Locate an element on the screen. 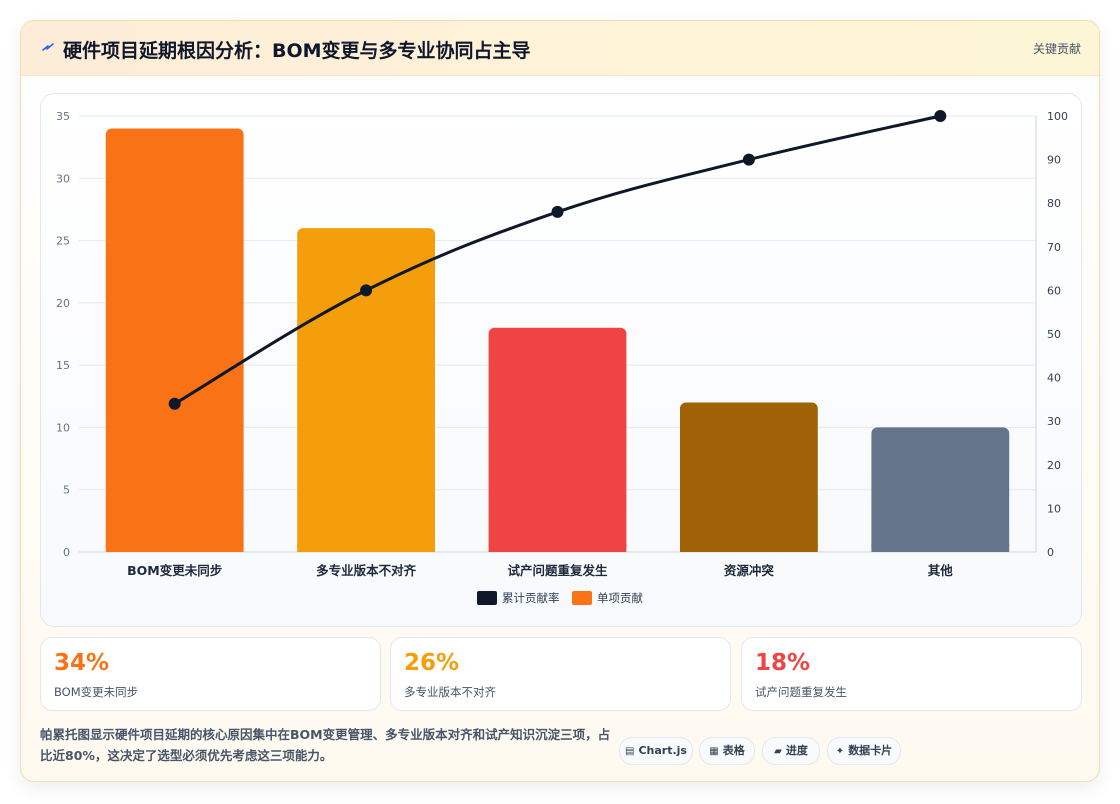  stat-value: 34% is located at coordinates (82, 663).